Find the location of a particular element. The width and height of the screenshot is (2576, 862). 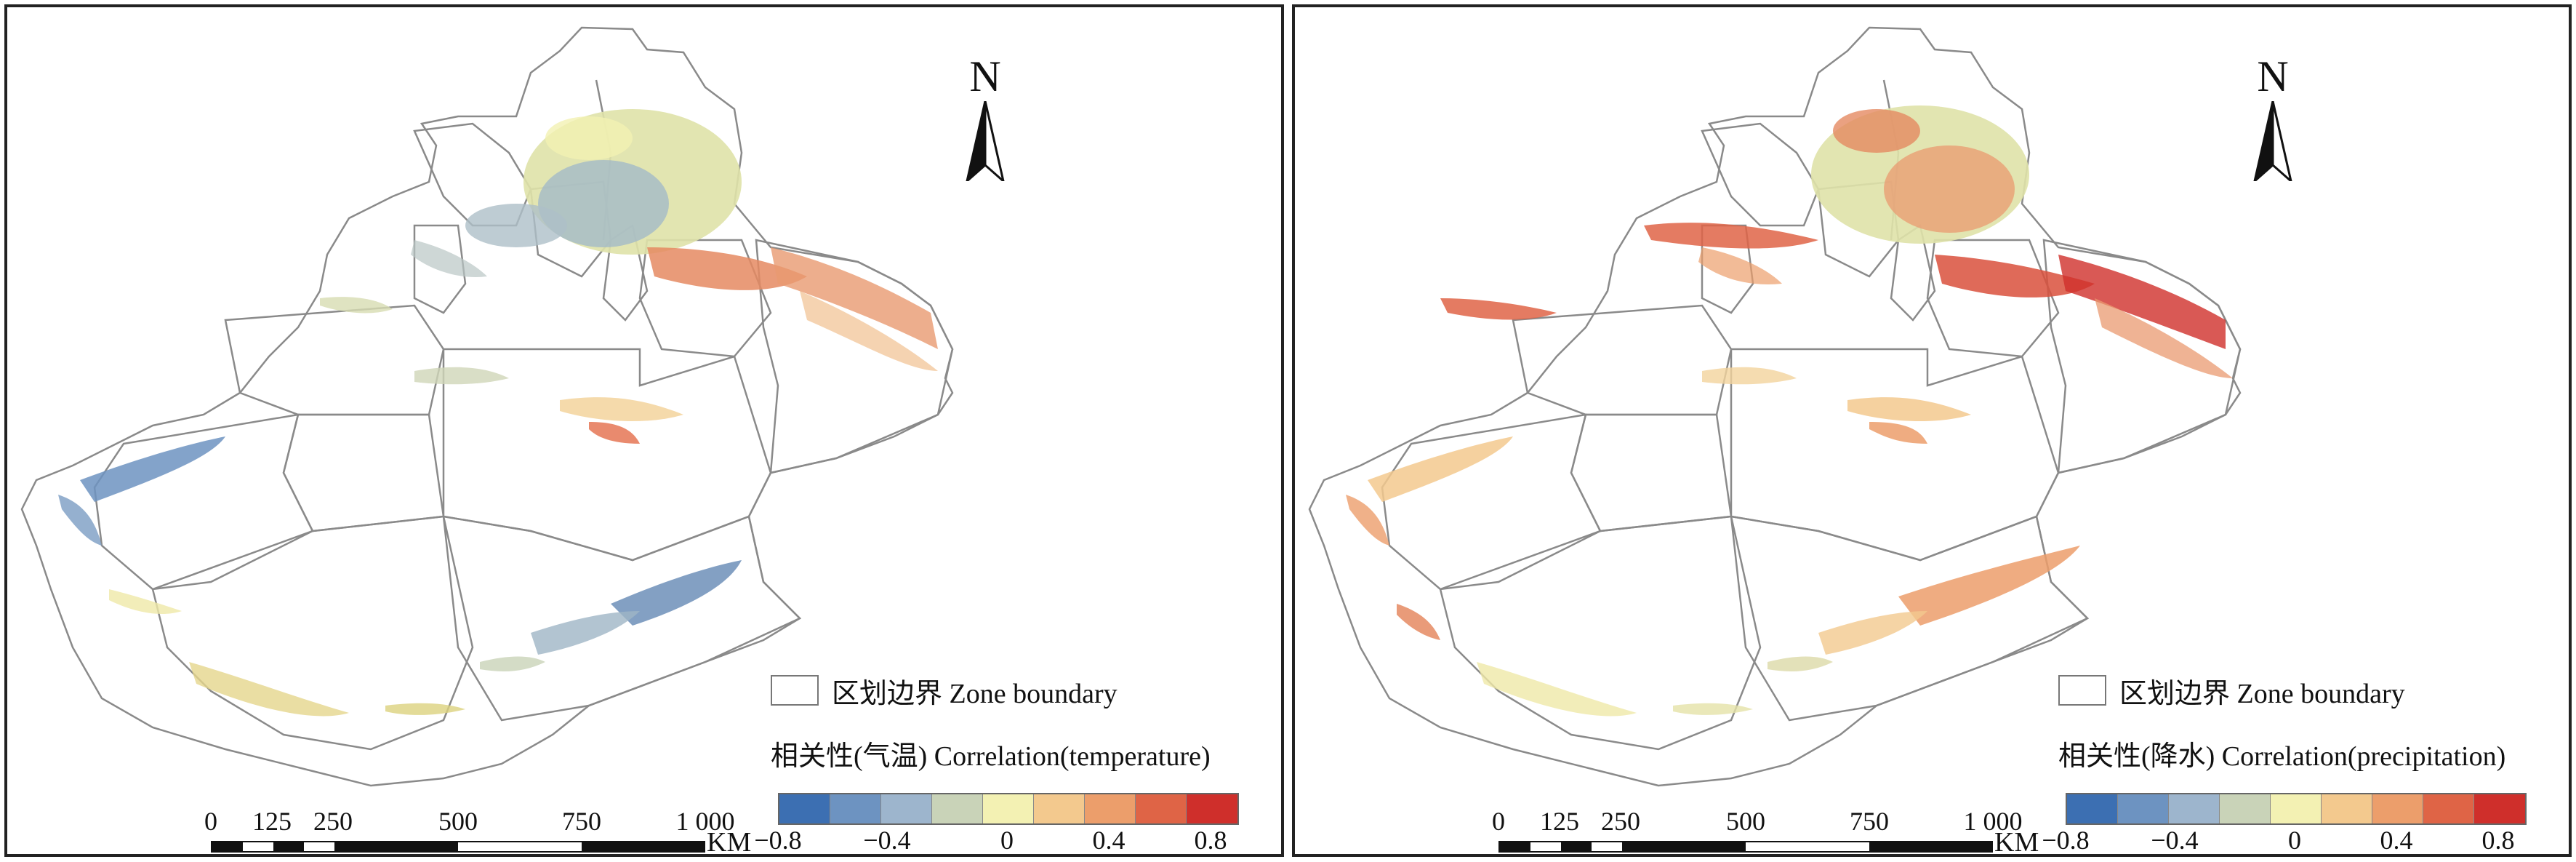

correlation-legend-title: 相关性(气温) Correlation(temperature) is located at coordinates (991, 756).